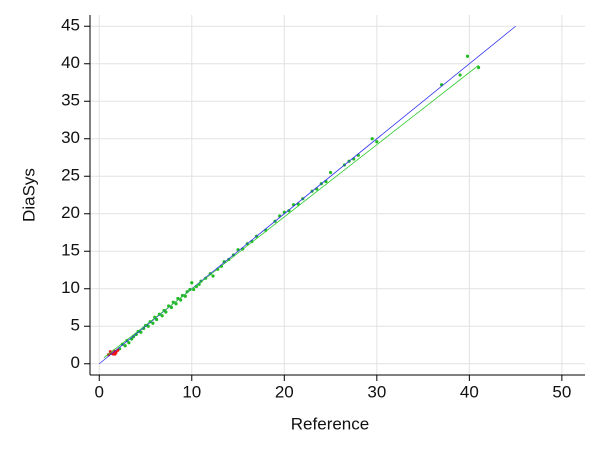 The height and width of the screenshot is (455, 600). I want to click on x-tick-label: 50, so click(561, 391).